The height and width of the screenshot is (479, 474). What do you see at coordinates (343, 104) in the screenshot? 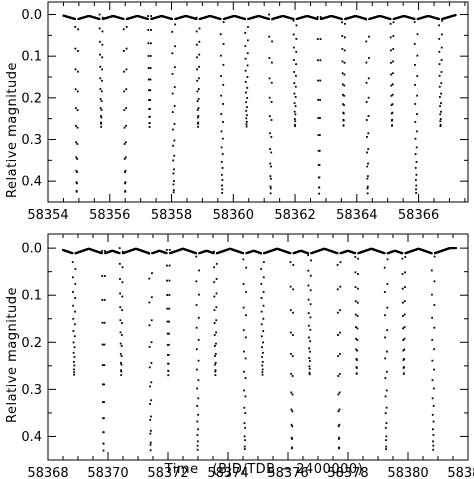
I see `light-curve-point-0-2012` at bounding box center [343, 104].